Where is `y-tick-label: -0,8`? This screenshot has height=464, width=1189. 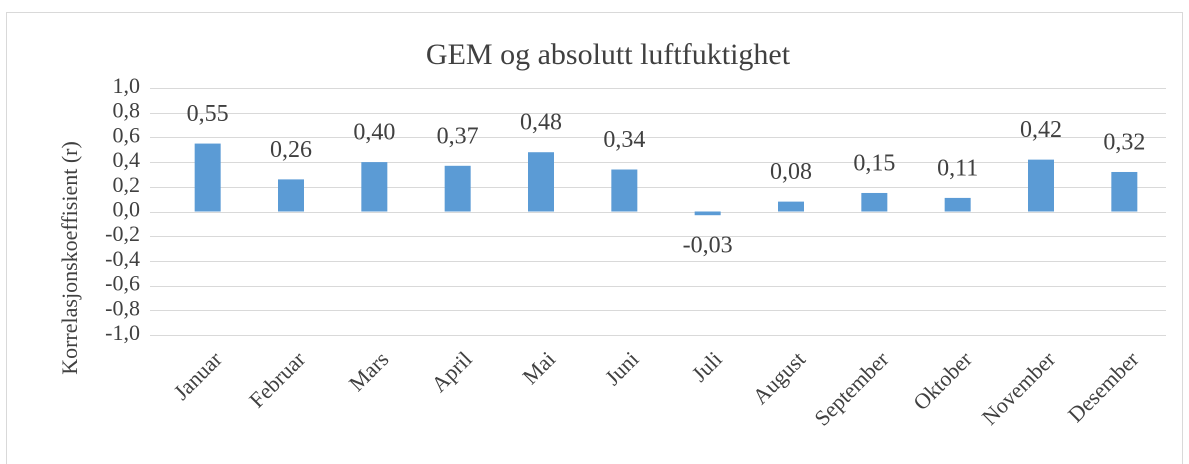 y-tick-label: -0,8 is located at coordinates (122, 307).